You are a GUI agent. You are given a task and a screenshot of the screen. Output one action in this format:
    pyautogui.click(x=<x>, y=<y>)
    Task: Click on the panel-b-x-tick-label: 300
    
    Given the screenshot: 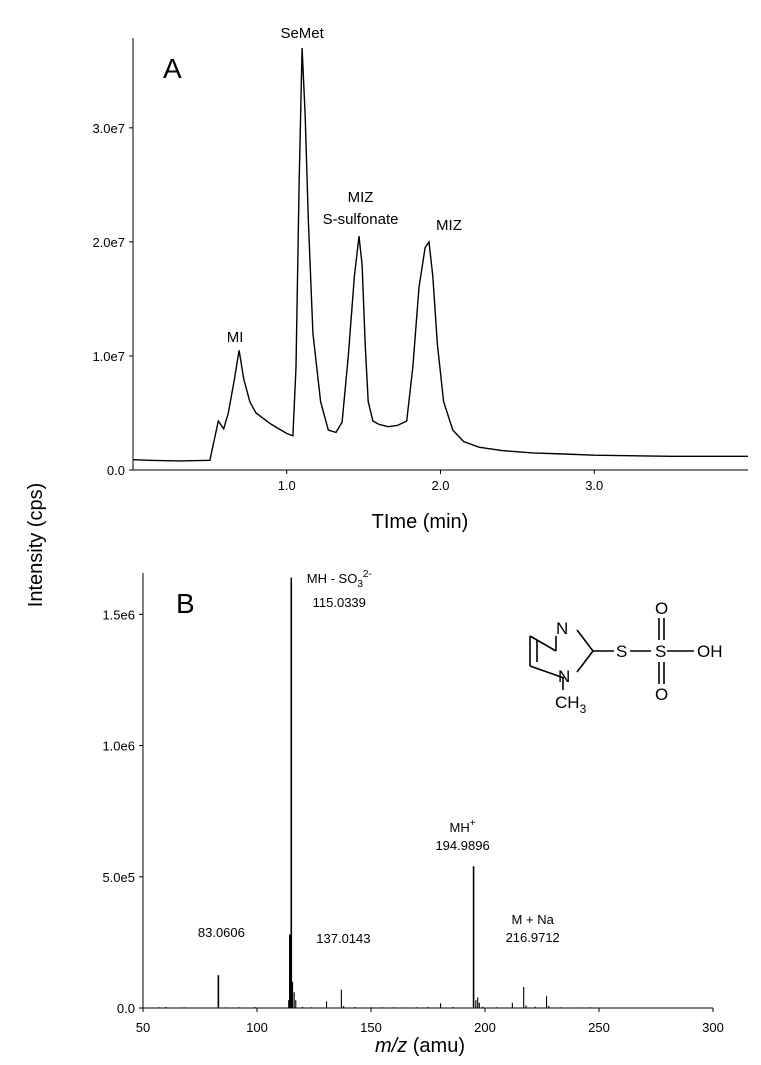 What is the action you would take?
    pyautogui.click(x=713, y=1027)
    